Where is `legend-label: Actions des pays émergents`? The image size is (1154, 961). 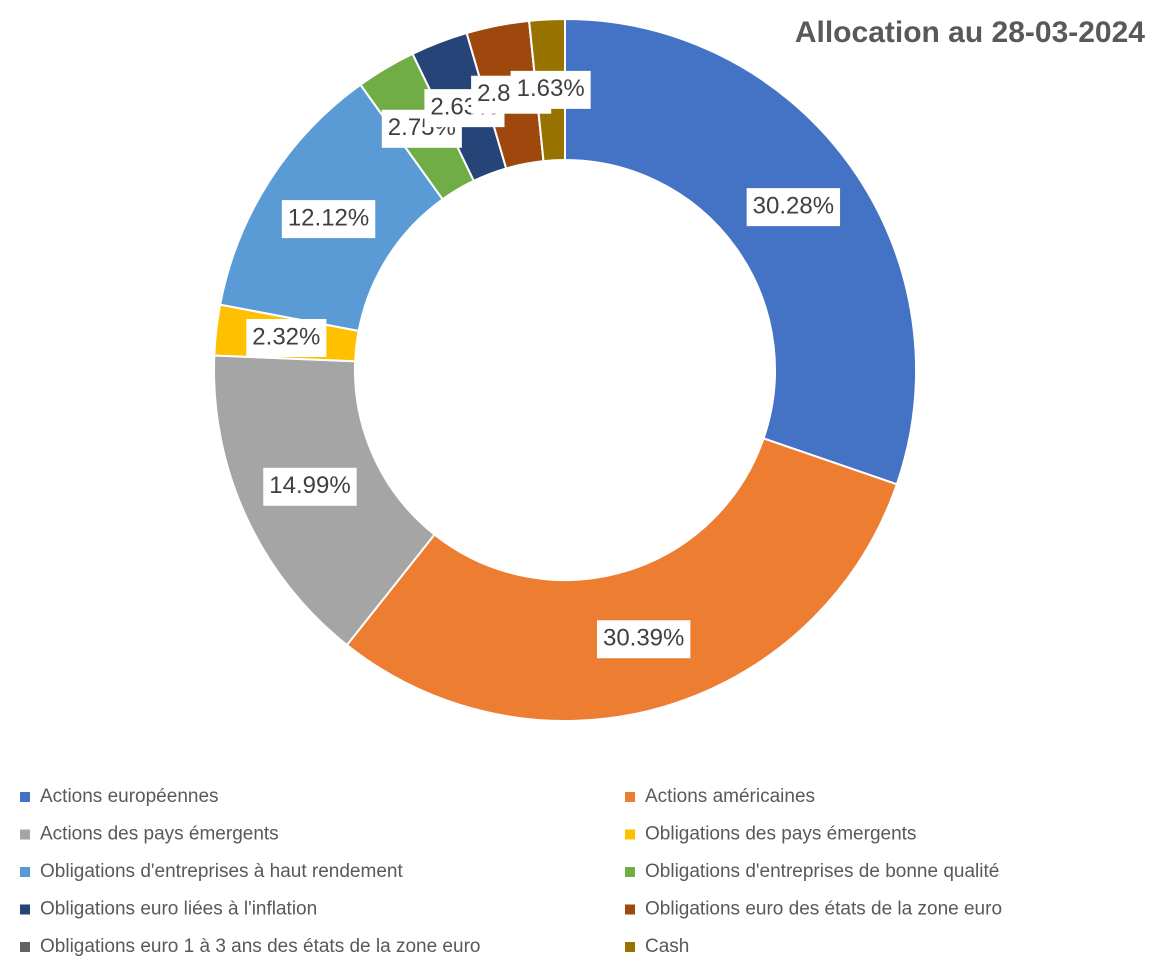
legend-label: Actions des pays émergents is located at coordinates (159, 834).